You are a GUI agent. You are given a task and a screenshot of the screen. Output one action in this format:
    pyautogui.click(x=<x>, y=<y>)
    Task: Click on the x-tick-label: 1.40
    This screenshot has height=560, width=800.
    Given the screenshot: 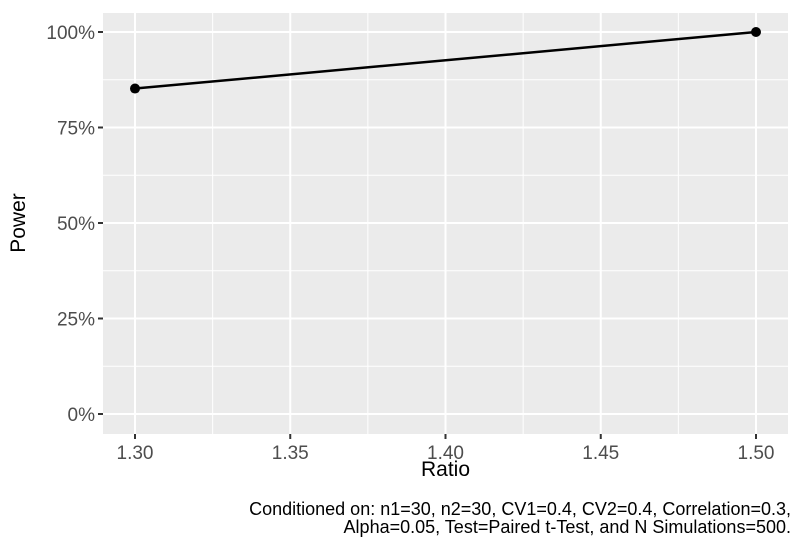 What is the action you would take?
    pyautogui.click(x=445, y=453)
    